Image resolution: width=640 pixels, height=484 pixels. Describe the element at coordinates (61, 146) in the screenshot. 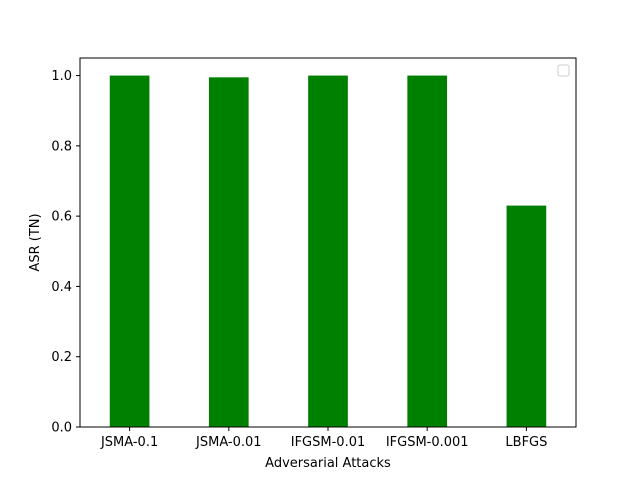

I see `y-tick-label: 0.8` at that location.